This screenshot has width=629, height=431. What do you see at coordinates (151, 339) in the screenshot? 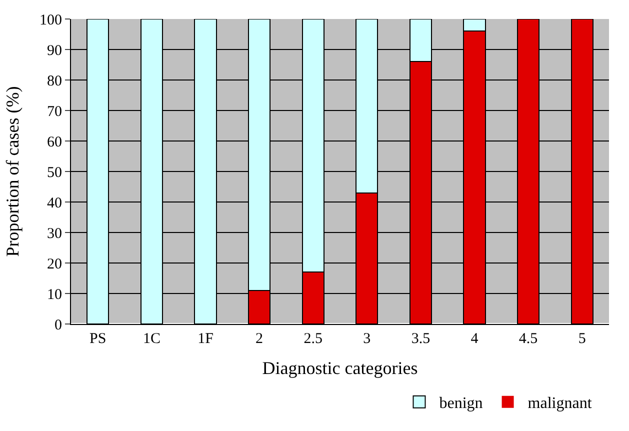
I see `x-tick-label: 1C` at bounding box center [151, 339].